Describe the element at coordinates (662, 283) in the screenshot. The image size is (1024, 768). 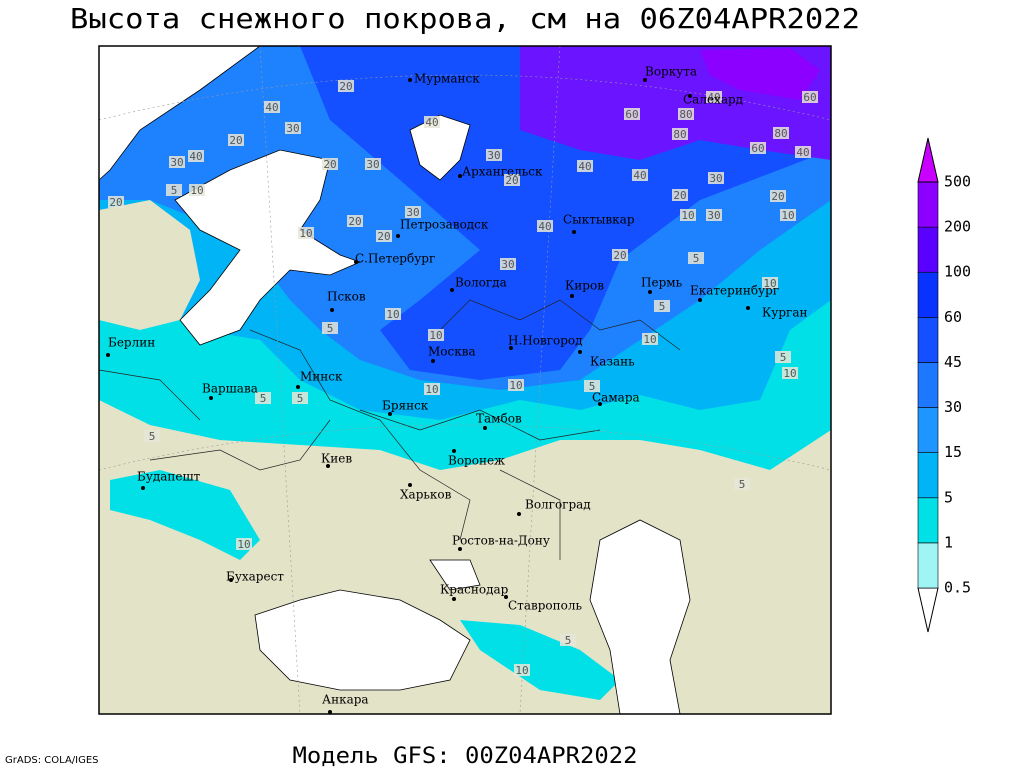
I see `city-label: Пермь` at that location.